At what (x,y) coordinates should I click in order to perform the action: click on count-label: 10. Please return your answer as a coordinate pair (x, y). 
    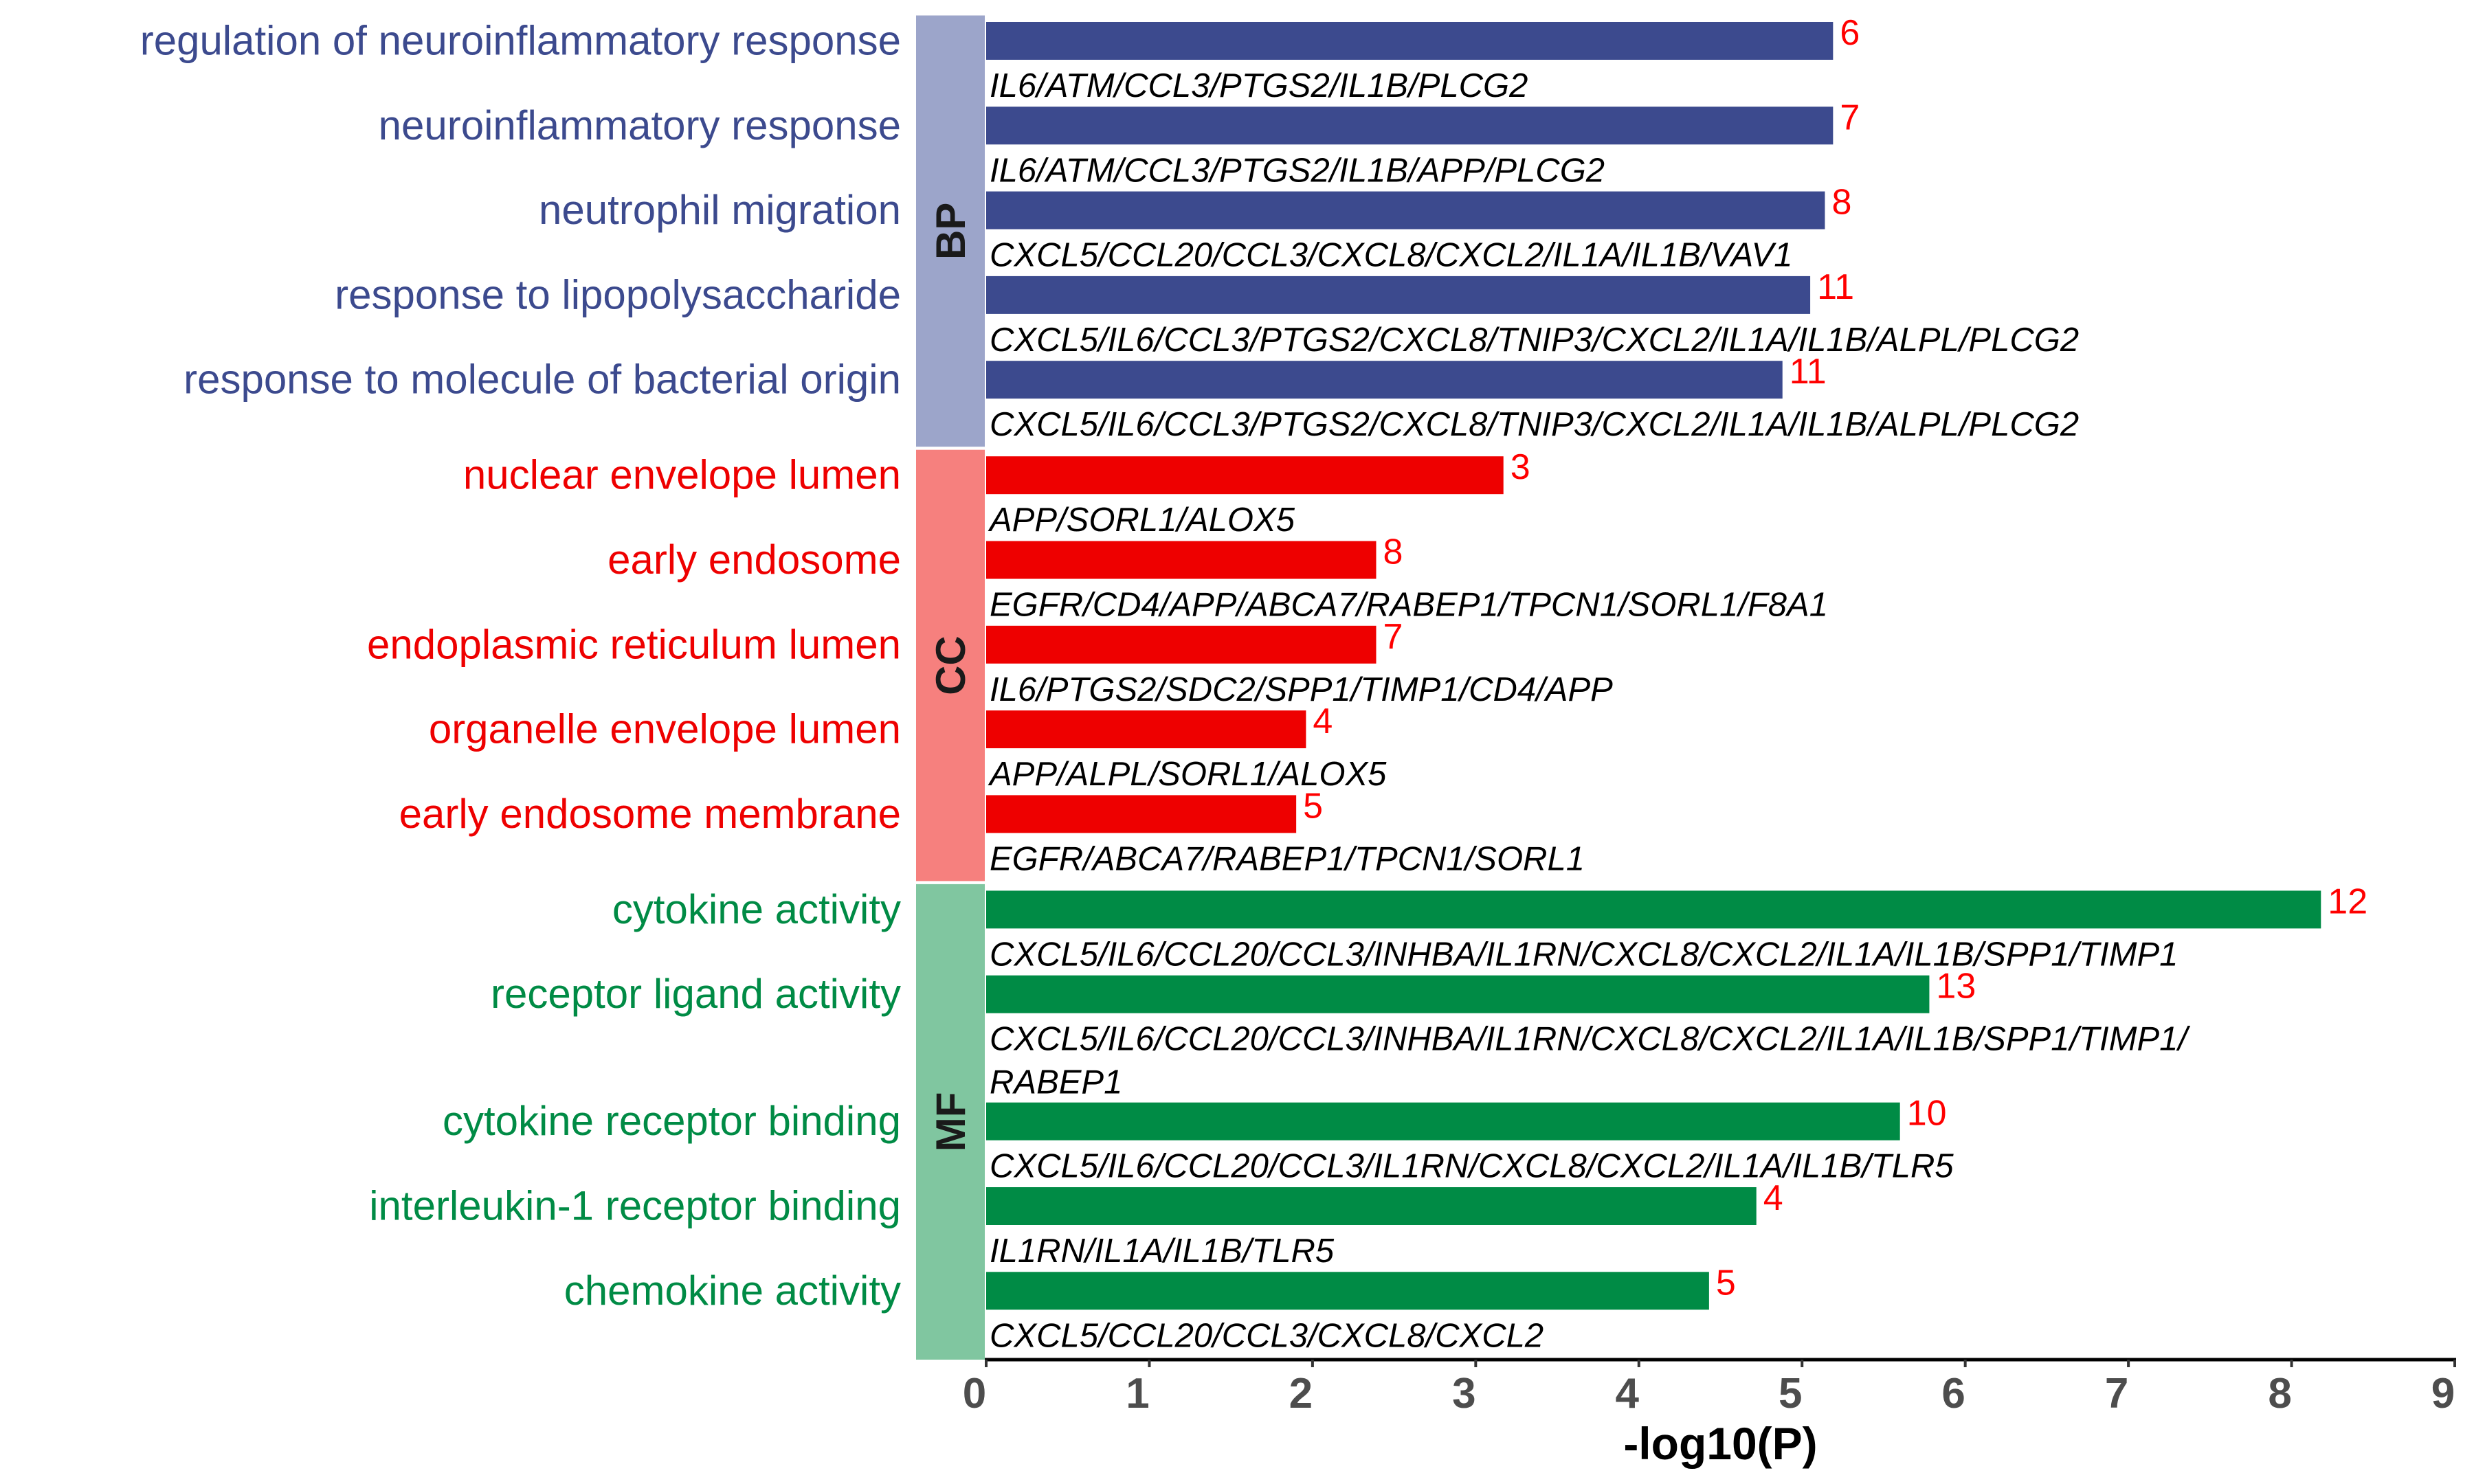
    Looking at the image, I should click on (1927, 1114).